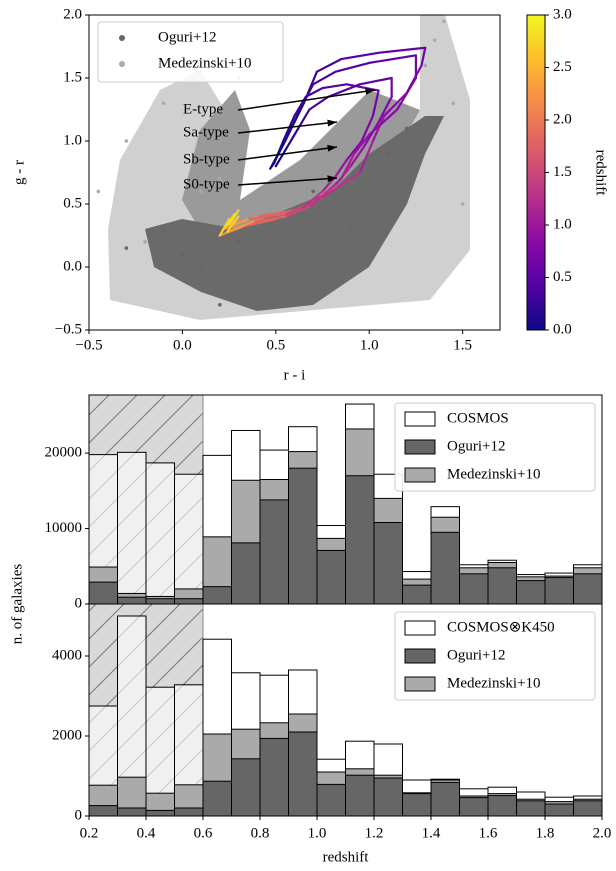 This screenshot has height=871, width=616. What do you see at coordinates (72, 266) in the screenshot?
I see `y-tick-label: 0.0` at bounding box center [72, 266].